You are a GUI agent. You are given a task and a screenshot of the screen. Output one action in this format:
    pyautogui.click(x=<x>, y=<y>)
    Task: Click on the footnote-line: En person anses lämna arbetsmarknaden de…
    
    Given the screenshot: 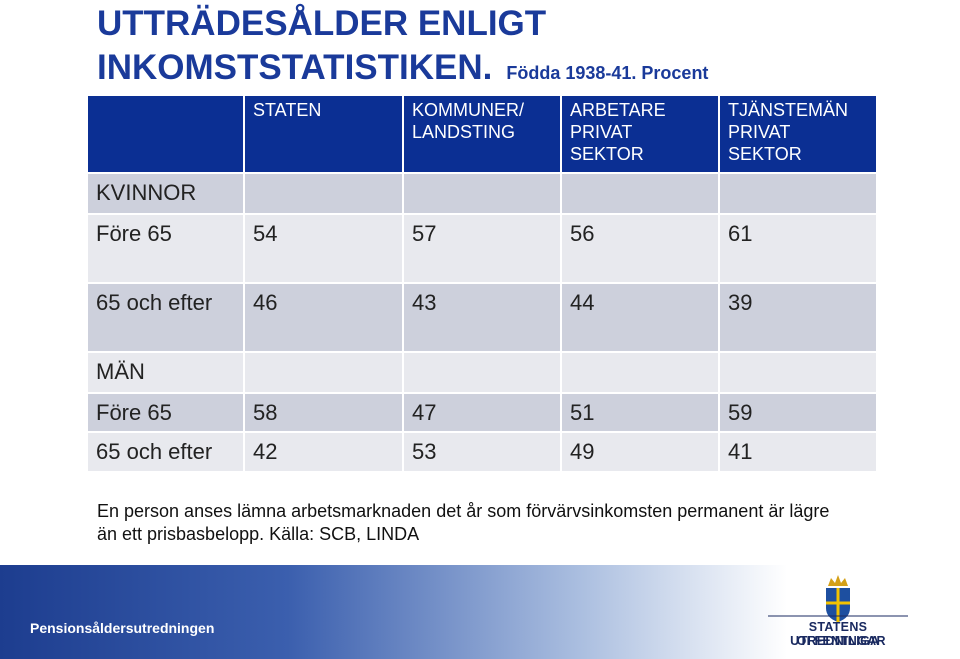 What is the action you would take?
    pyautogui.click(x=463, y=511)
    